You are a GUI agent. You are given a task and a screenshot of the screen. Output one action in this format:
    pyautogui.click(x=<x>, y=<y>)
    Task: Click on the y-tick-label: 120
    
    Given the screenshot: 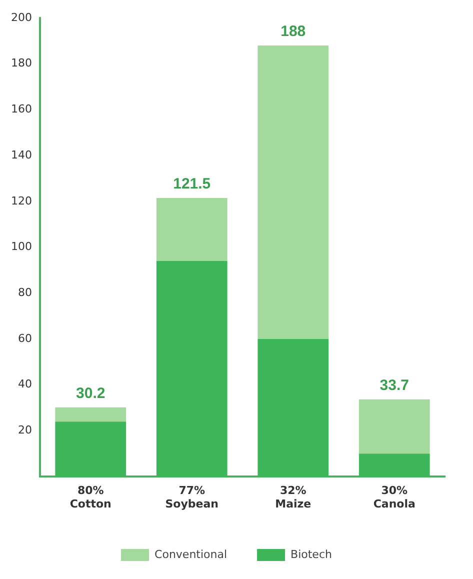 What is the action you would take?
    pyautogui.click(x=21, y=201)
    